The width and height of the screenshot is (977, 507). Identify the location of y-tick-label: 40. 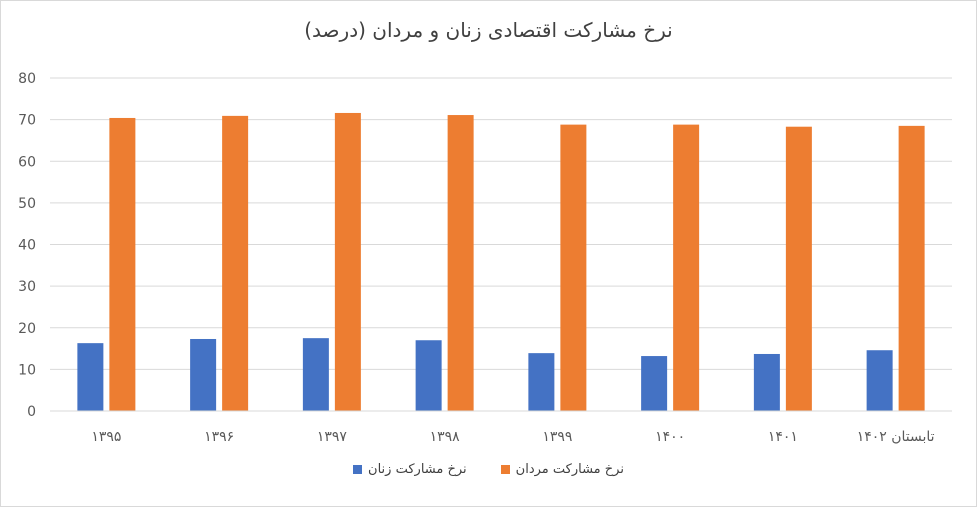
(27, 246).